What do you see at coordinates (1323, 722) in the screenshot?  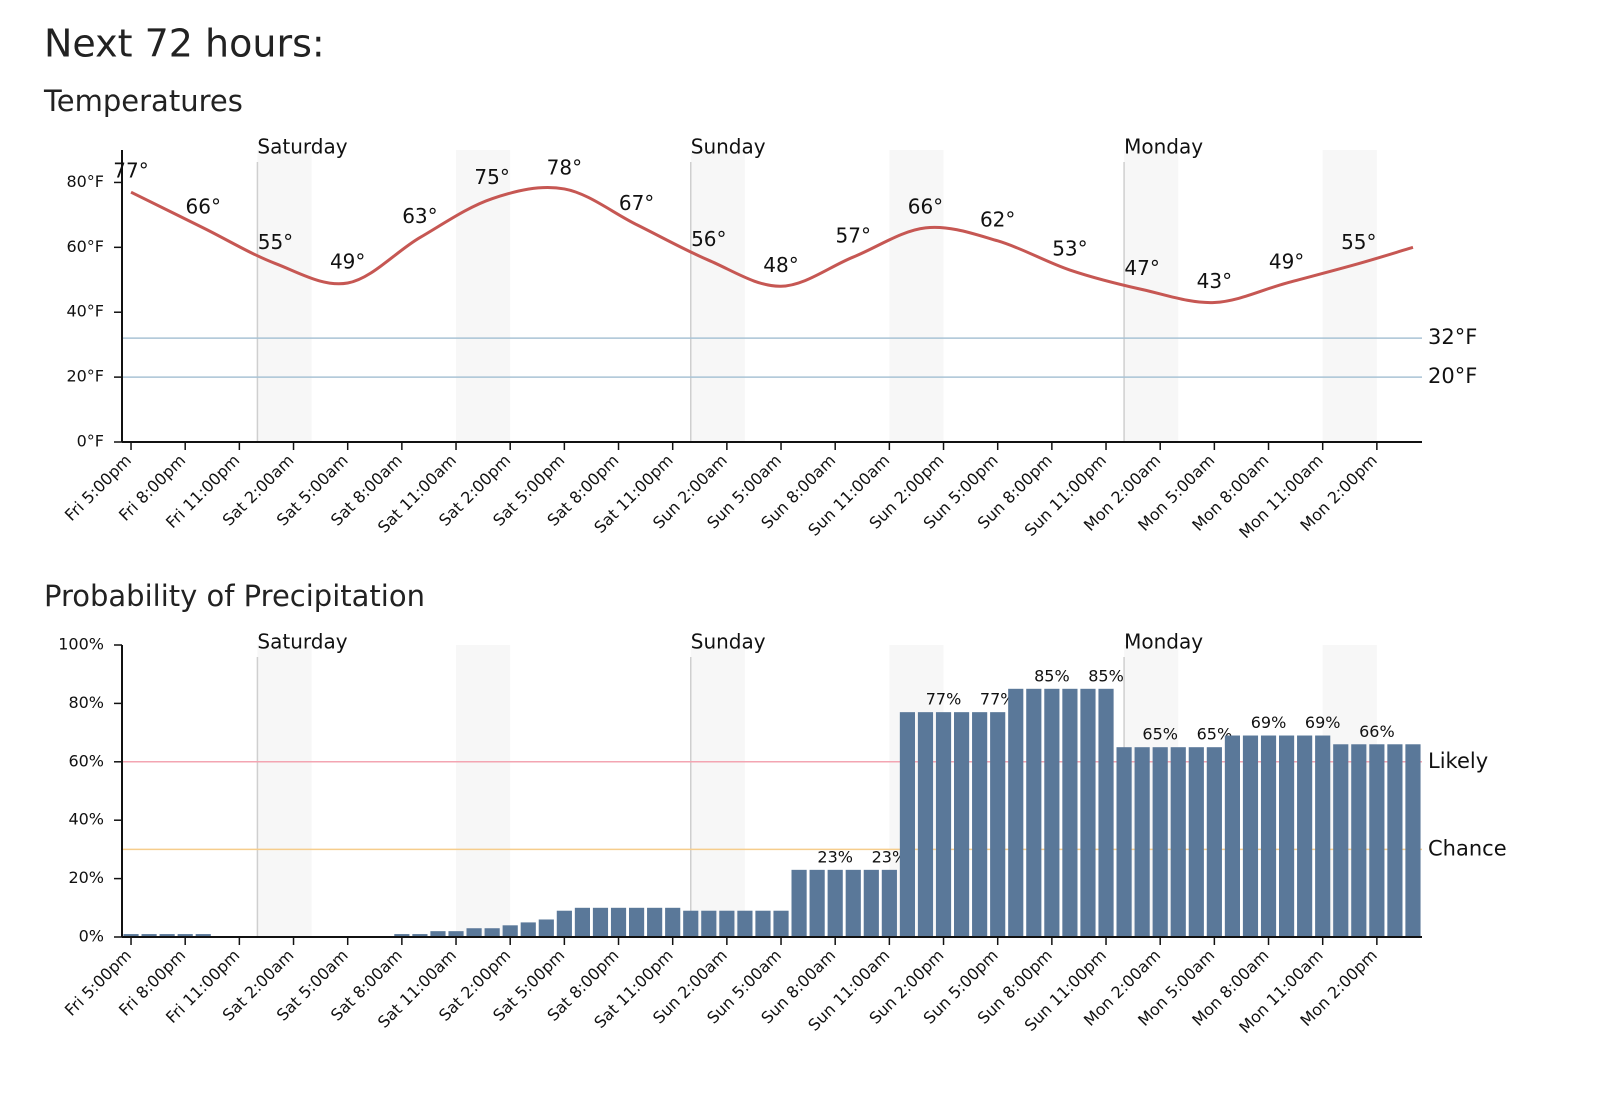 I see `value-label: 69%` at bounding box center [1323, 722].